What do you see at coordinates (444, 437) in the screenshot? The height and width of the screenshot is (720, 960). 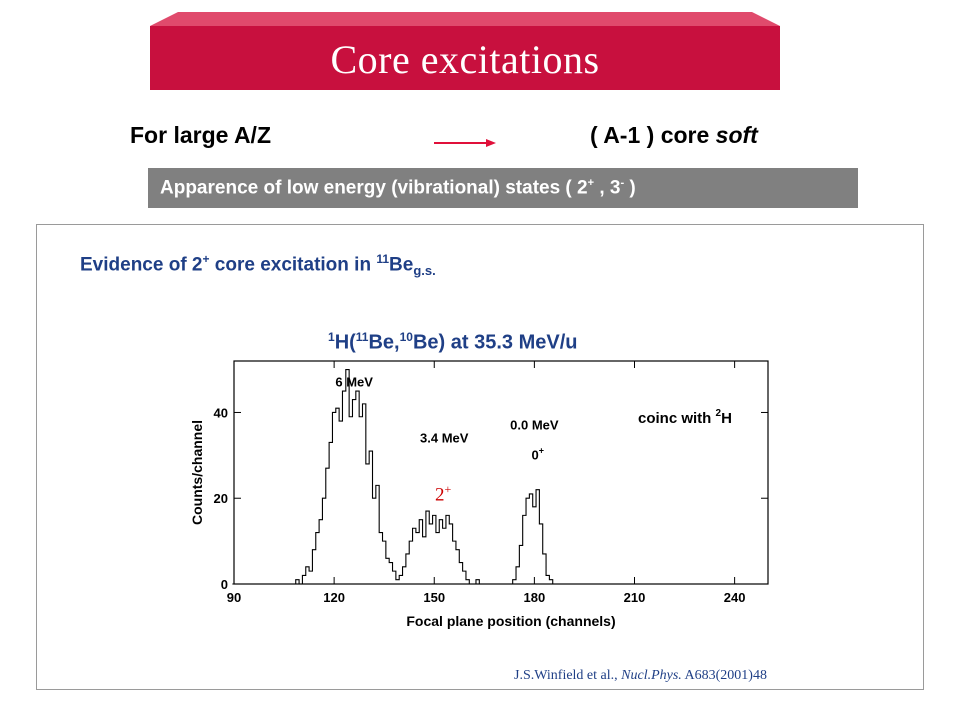 I see `peak-annotation: 3.4 MeV` at bounding box center [444, 437].